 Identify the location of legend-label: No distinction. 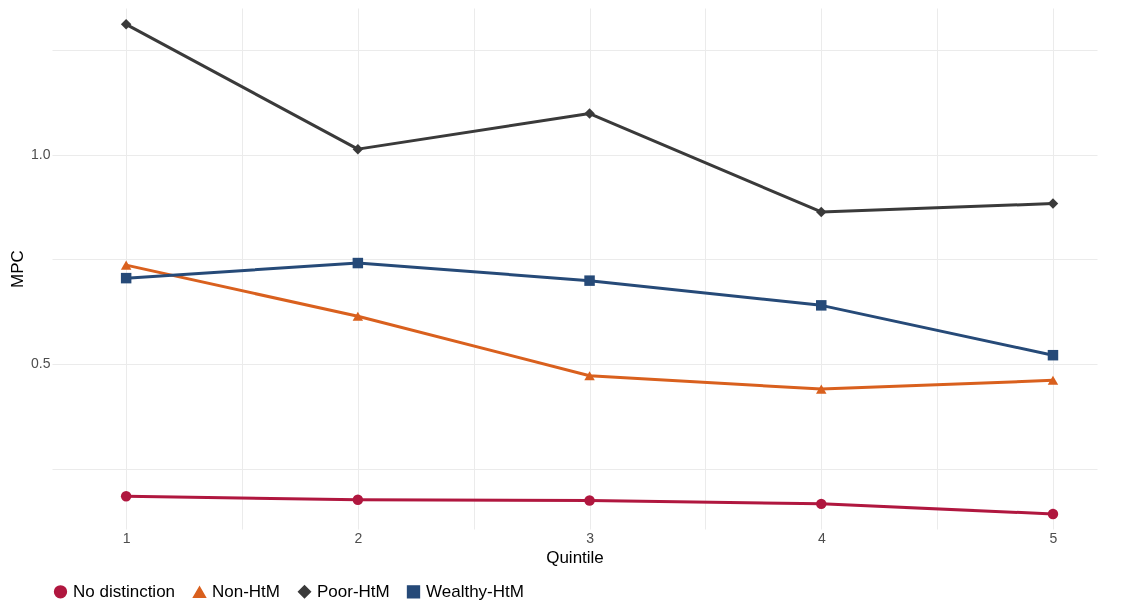
(124, 591).